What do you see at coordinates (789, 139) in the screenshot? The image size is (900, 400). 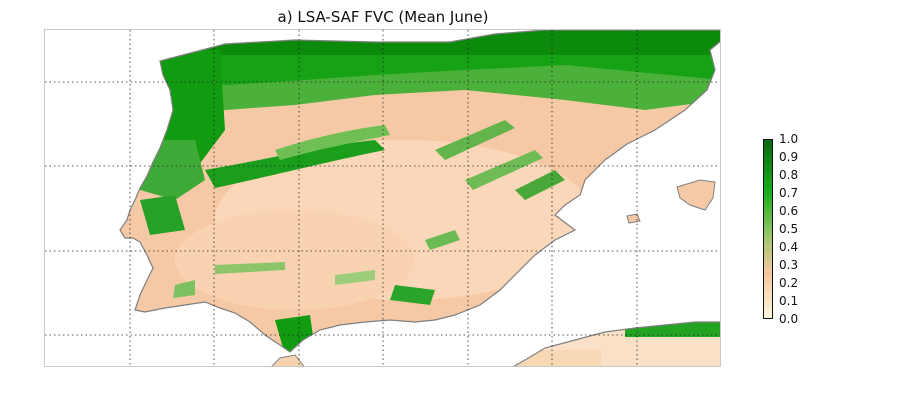 I see `colorbar-tick-label: 1.0` at bounding box center [789, 139].